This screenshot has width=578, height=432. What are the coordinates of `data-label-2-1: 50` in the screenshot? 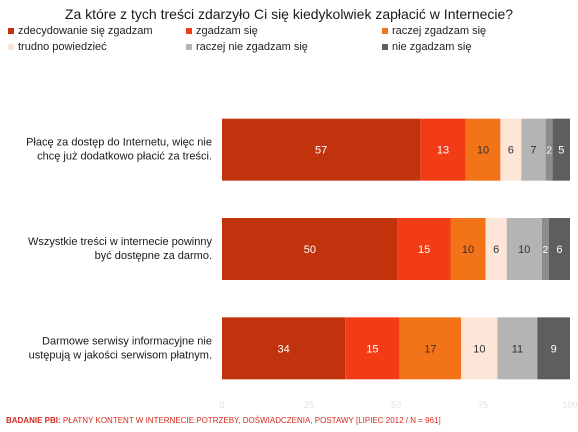 It's located at (310, 250).